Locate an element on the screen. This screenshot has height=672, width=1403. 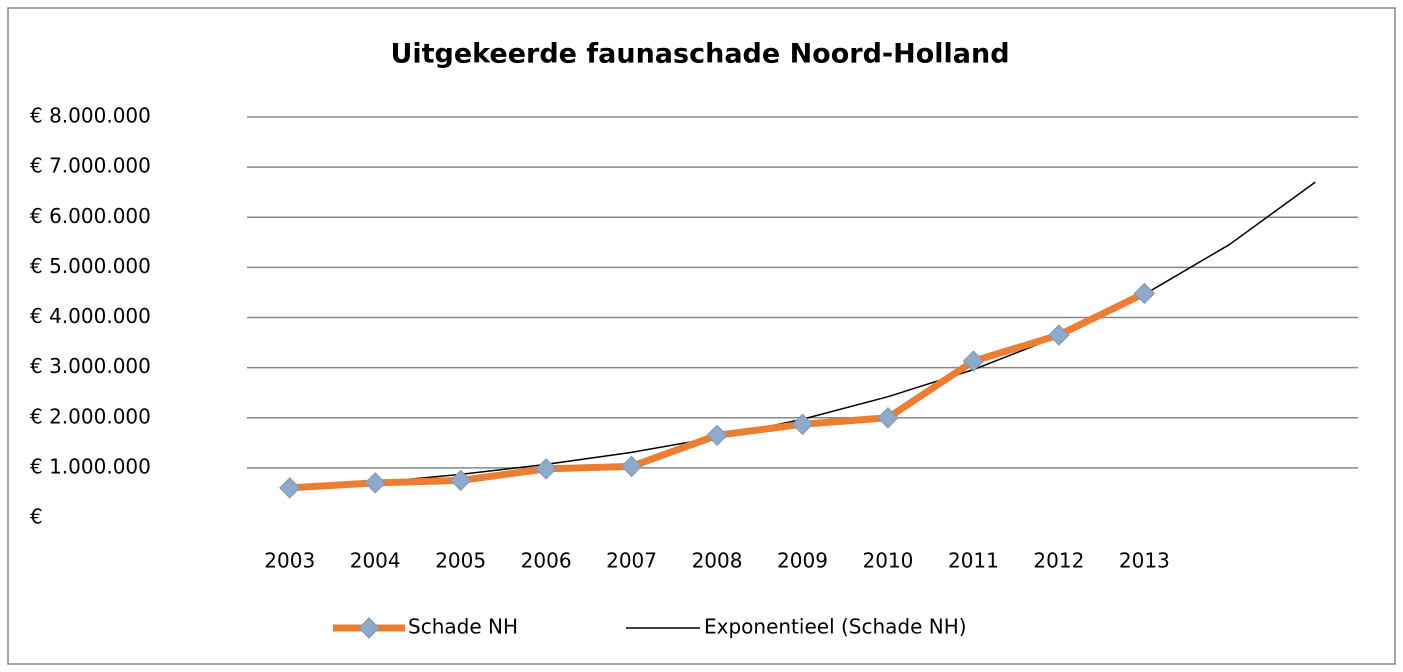
x-tick-label: 2008 is located at coordinates (717, 561).